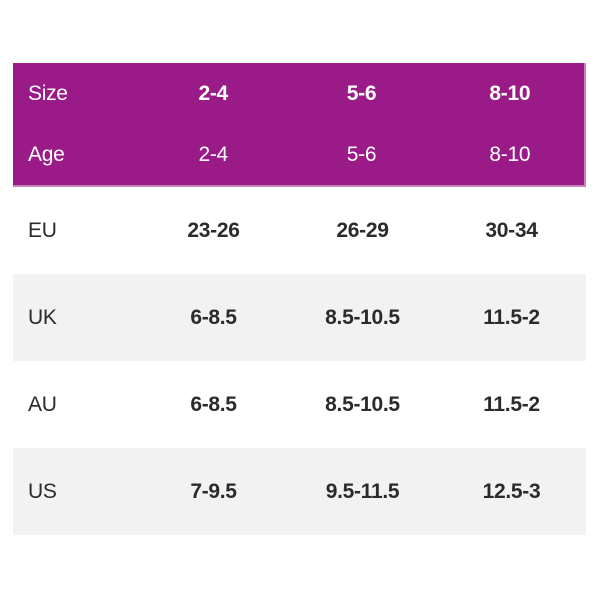  Describe the element at coordinates (362, 491) in the screenshot. I see `us-value-2: 9.5-11.5` at that location.